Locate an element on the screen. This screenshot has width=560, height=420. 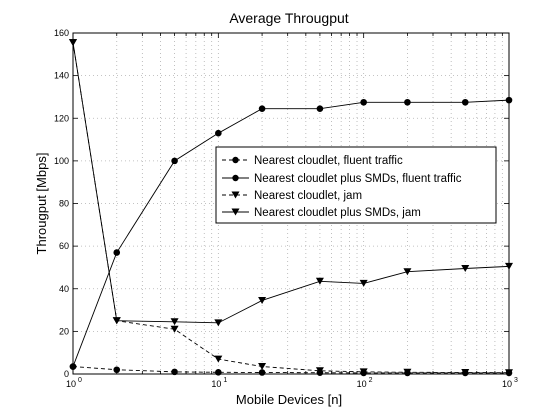
legend-box is located at coordinates (356, 185).